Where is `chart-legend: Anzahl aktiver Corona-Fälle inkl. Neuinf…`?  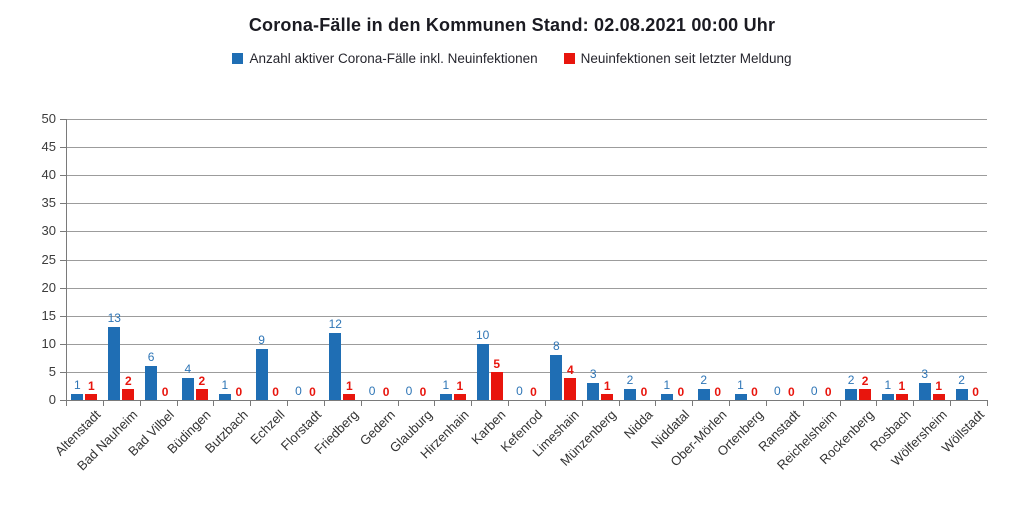
chart-legend: Anzahl aktiver Corona-Fälle inkl. Neuinf… is located at coordinates (512, 58).